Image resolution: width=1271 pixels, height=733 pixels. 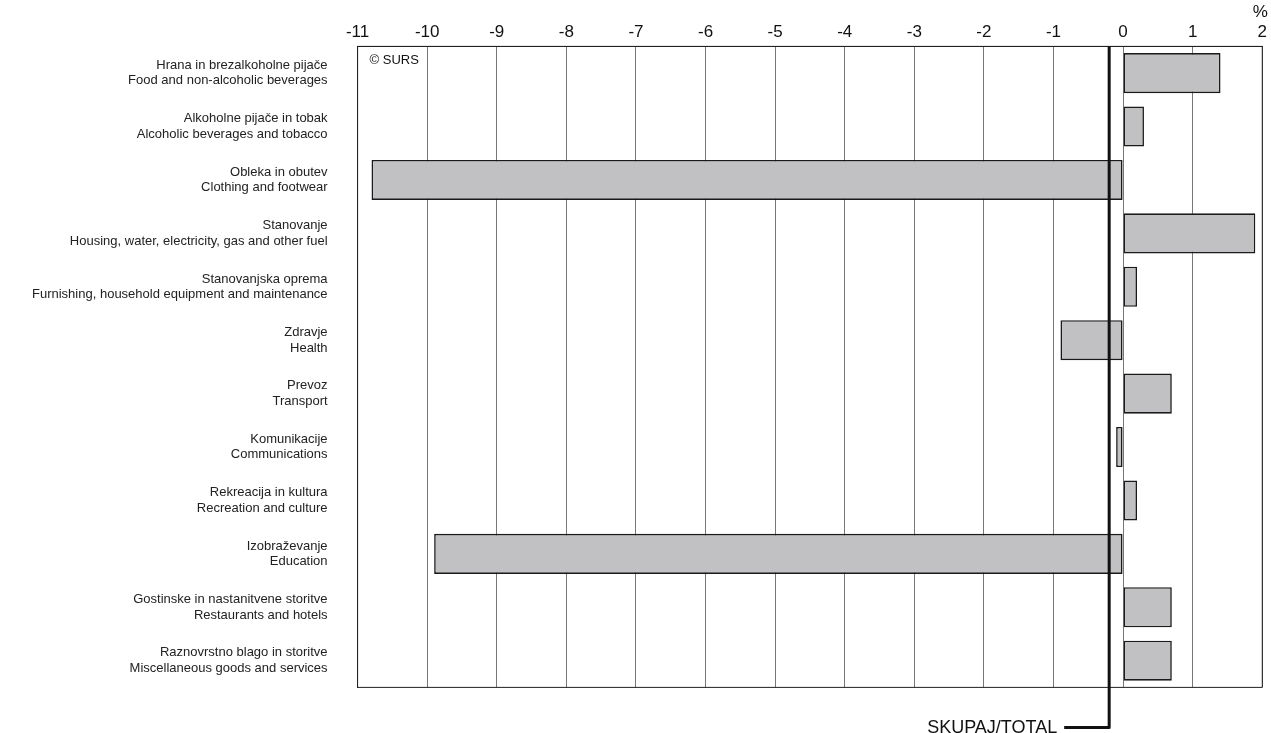 I want to click on x-tick-label: -10, so click(x=427, y=31).